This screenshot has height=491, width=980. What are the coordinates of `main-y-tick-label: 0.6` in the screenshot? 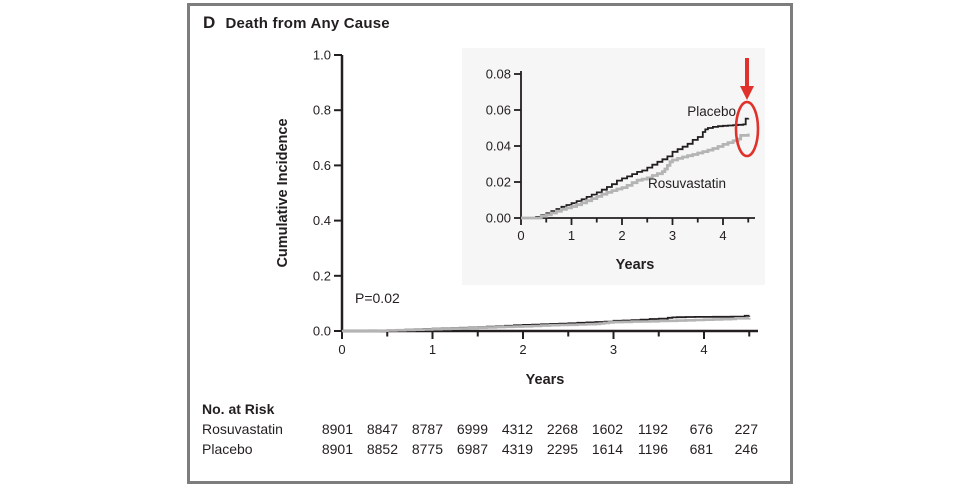 It's located at (322, 165).